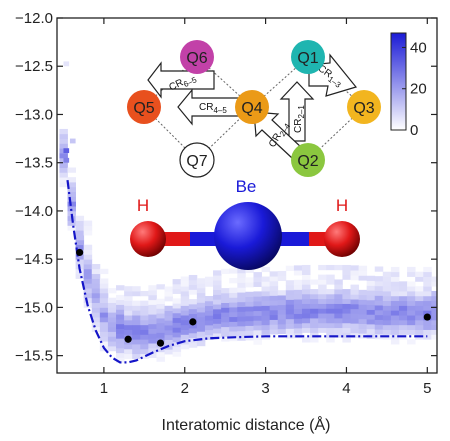 Image resolution: width=450 pixels, height=441 pixels. I want to click on y-tick-label: −14.0, so click(34, 211).